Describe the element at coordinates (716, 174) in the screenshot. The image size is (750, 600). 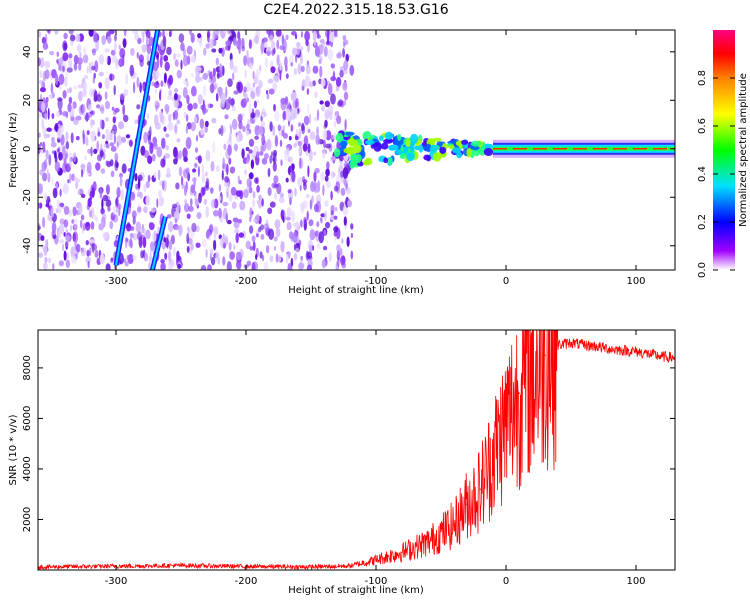
I see `colorbar-ticks: 0.0 0.2 0.4 0.6 0.8` at that location.